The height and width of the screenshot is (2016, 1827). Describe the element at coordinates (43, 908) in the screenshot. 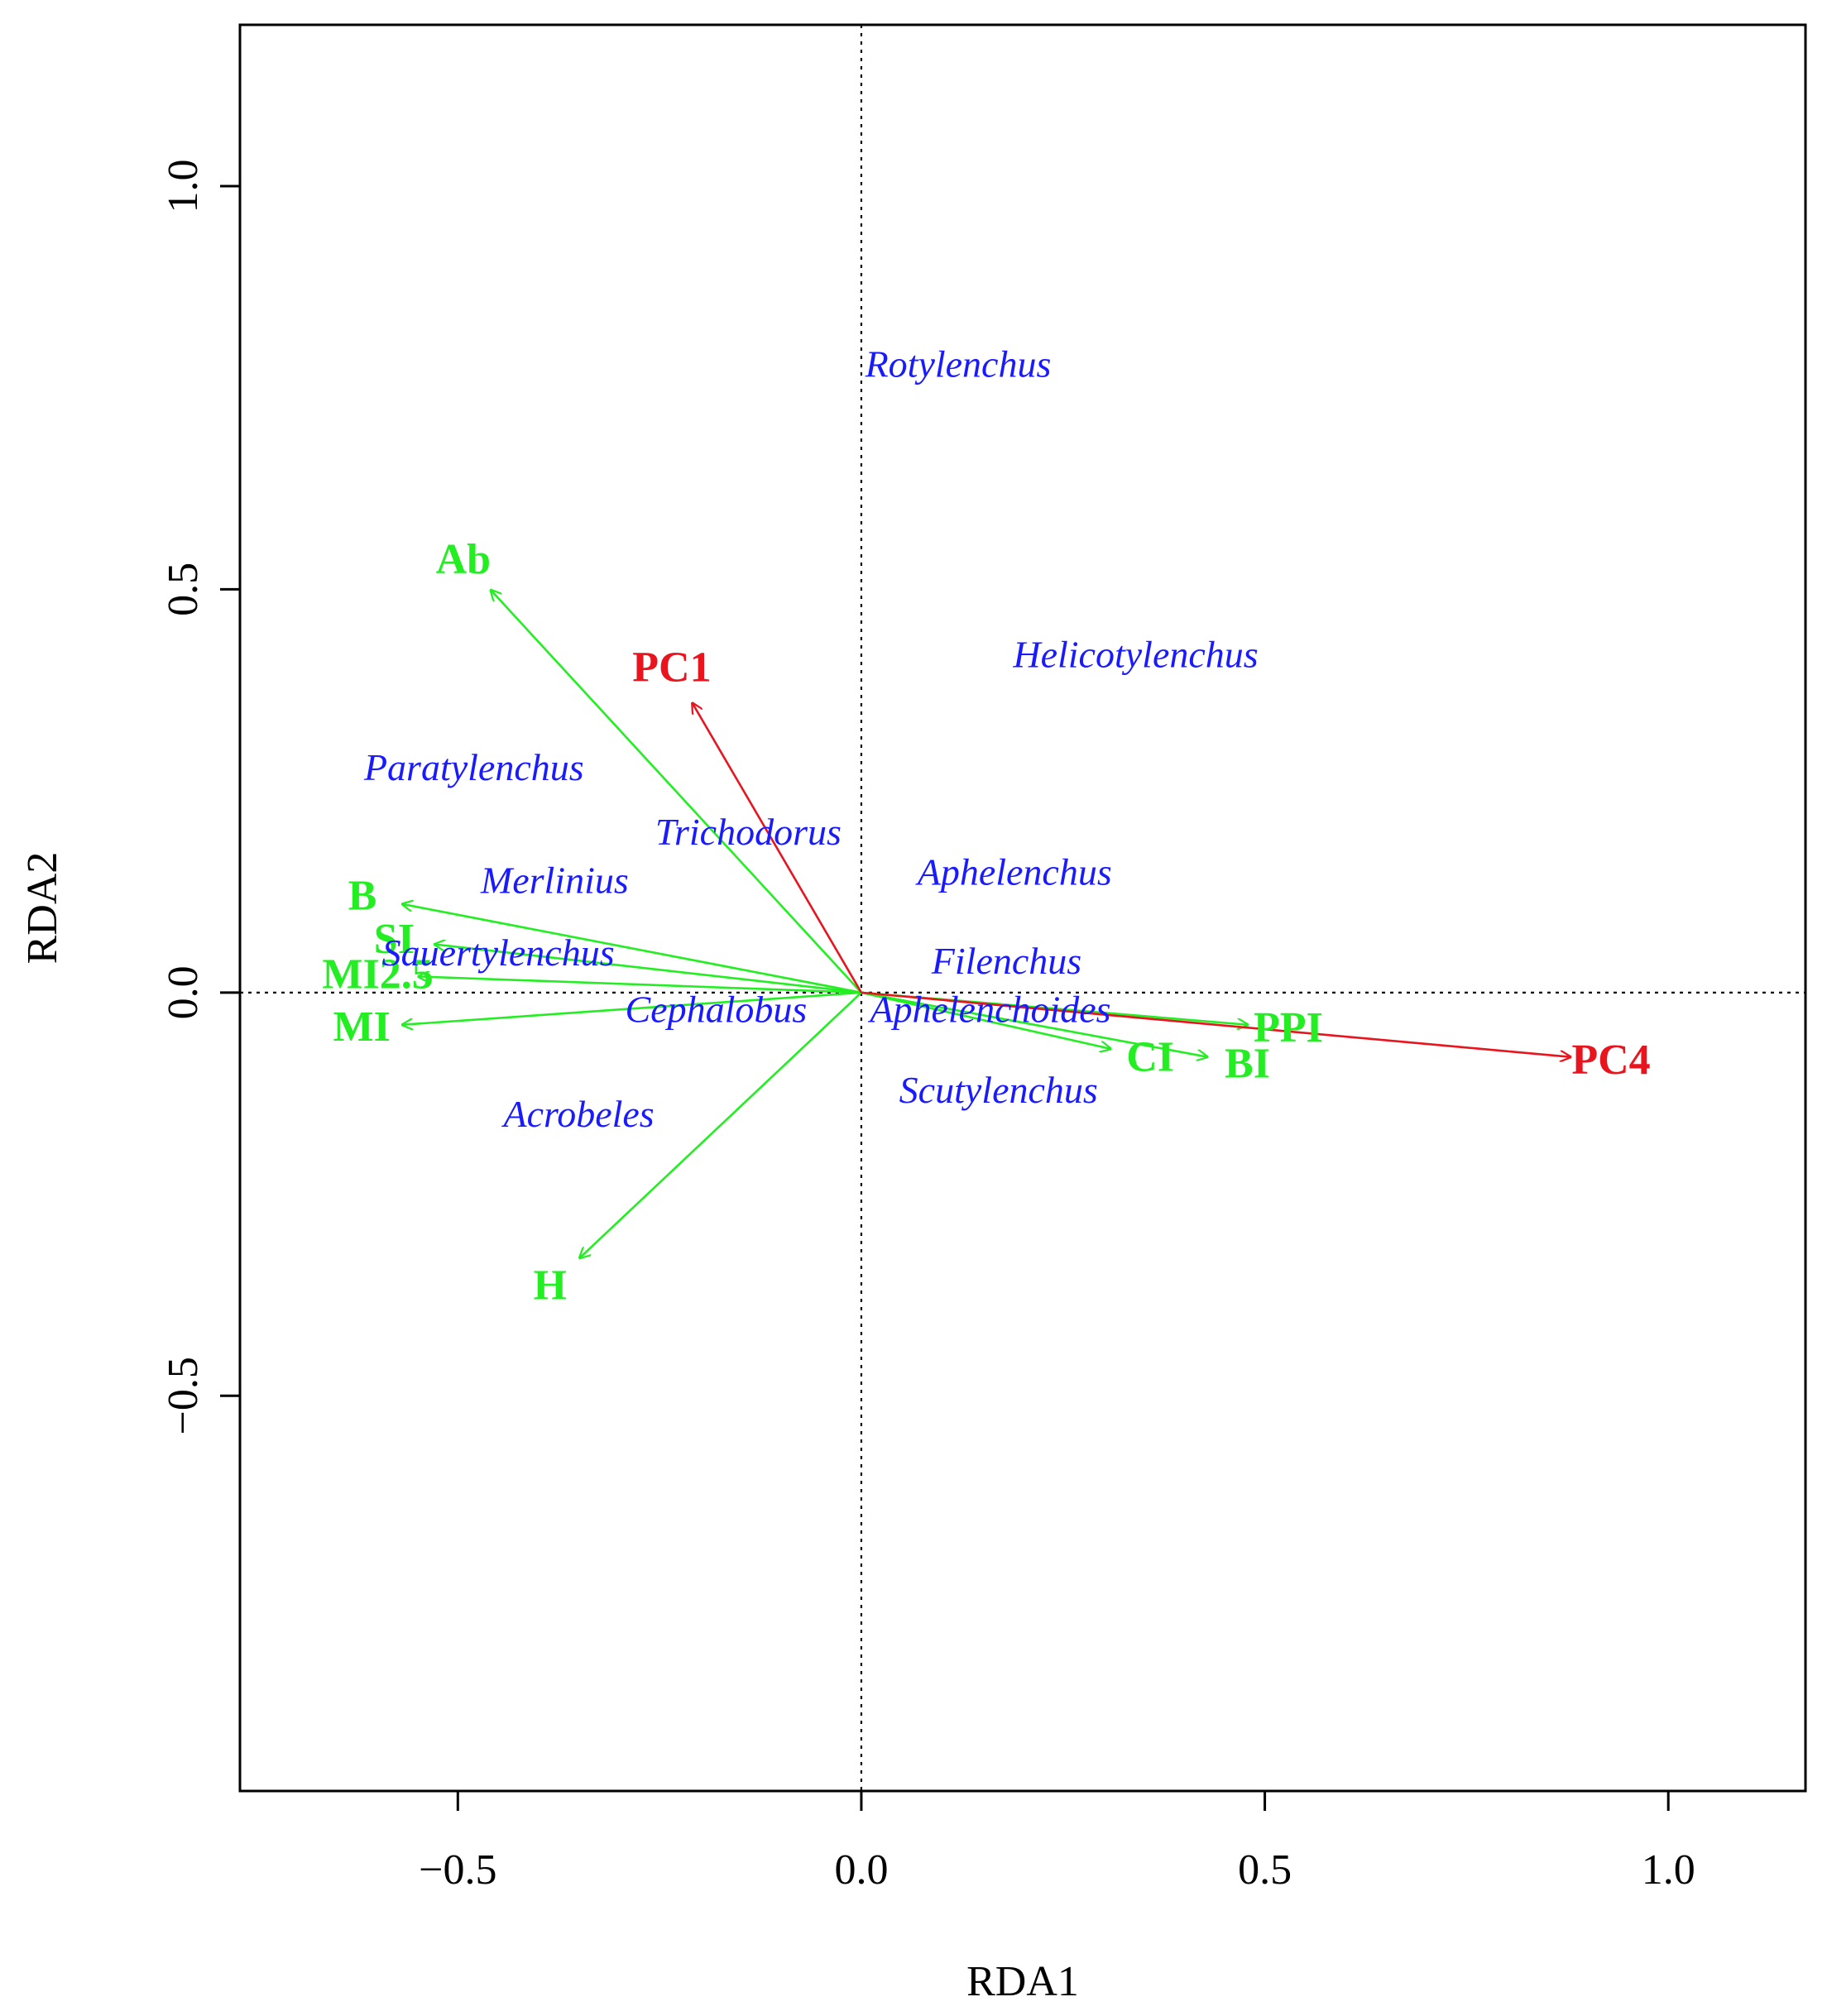

I see `y-axis-title: RDA2` at that location.